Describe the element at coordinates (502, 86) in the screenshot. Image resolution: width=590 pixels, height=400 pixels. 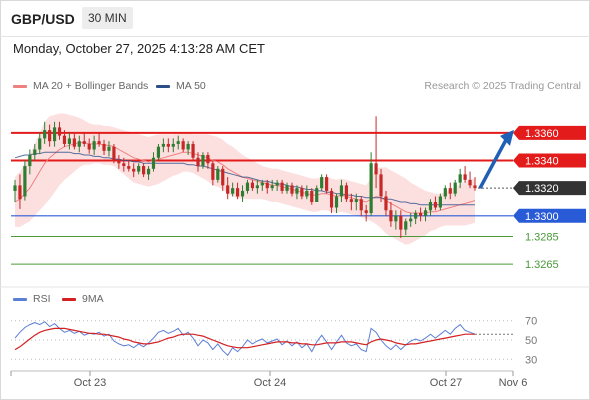
I see `research-credit: Research © 2025 Trading Central` at that location.